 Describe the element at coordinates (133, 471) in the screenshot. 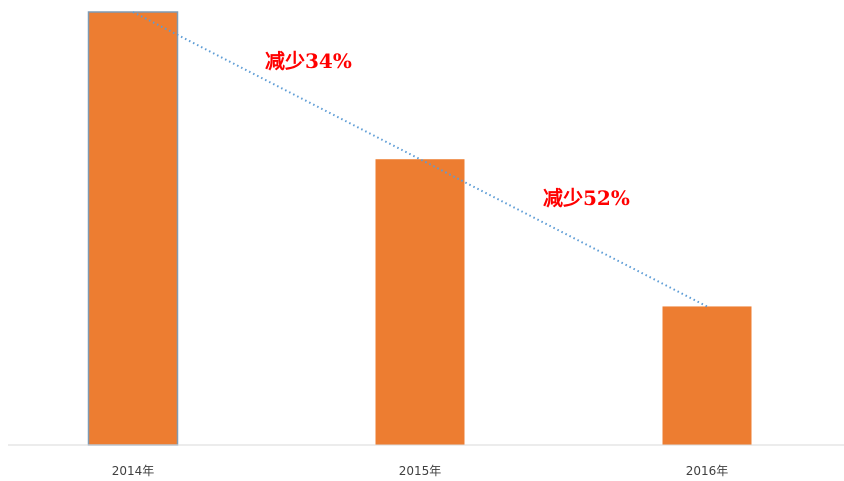

I see `x-tick-label-1: 2014年` at that location.